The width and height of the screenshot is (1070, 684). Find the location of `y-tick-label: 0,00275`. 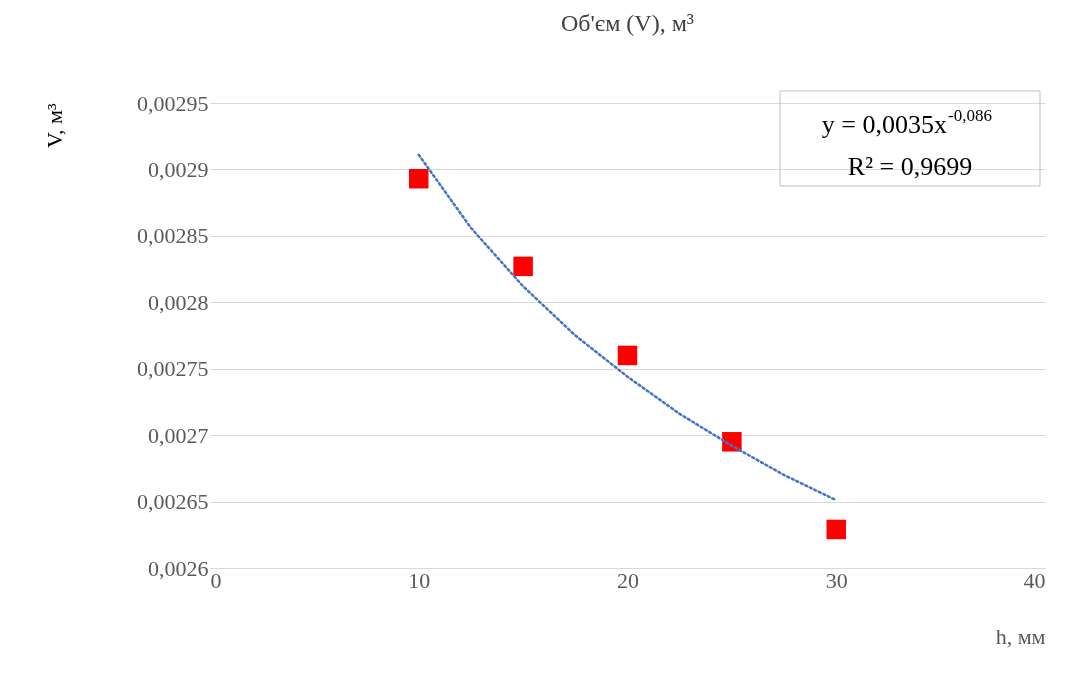

y-tick-label: 0,00275 is located at coordinates (173, 369).